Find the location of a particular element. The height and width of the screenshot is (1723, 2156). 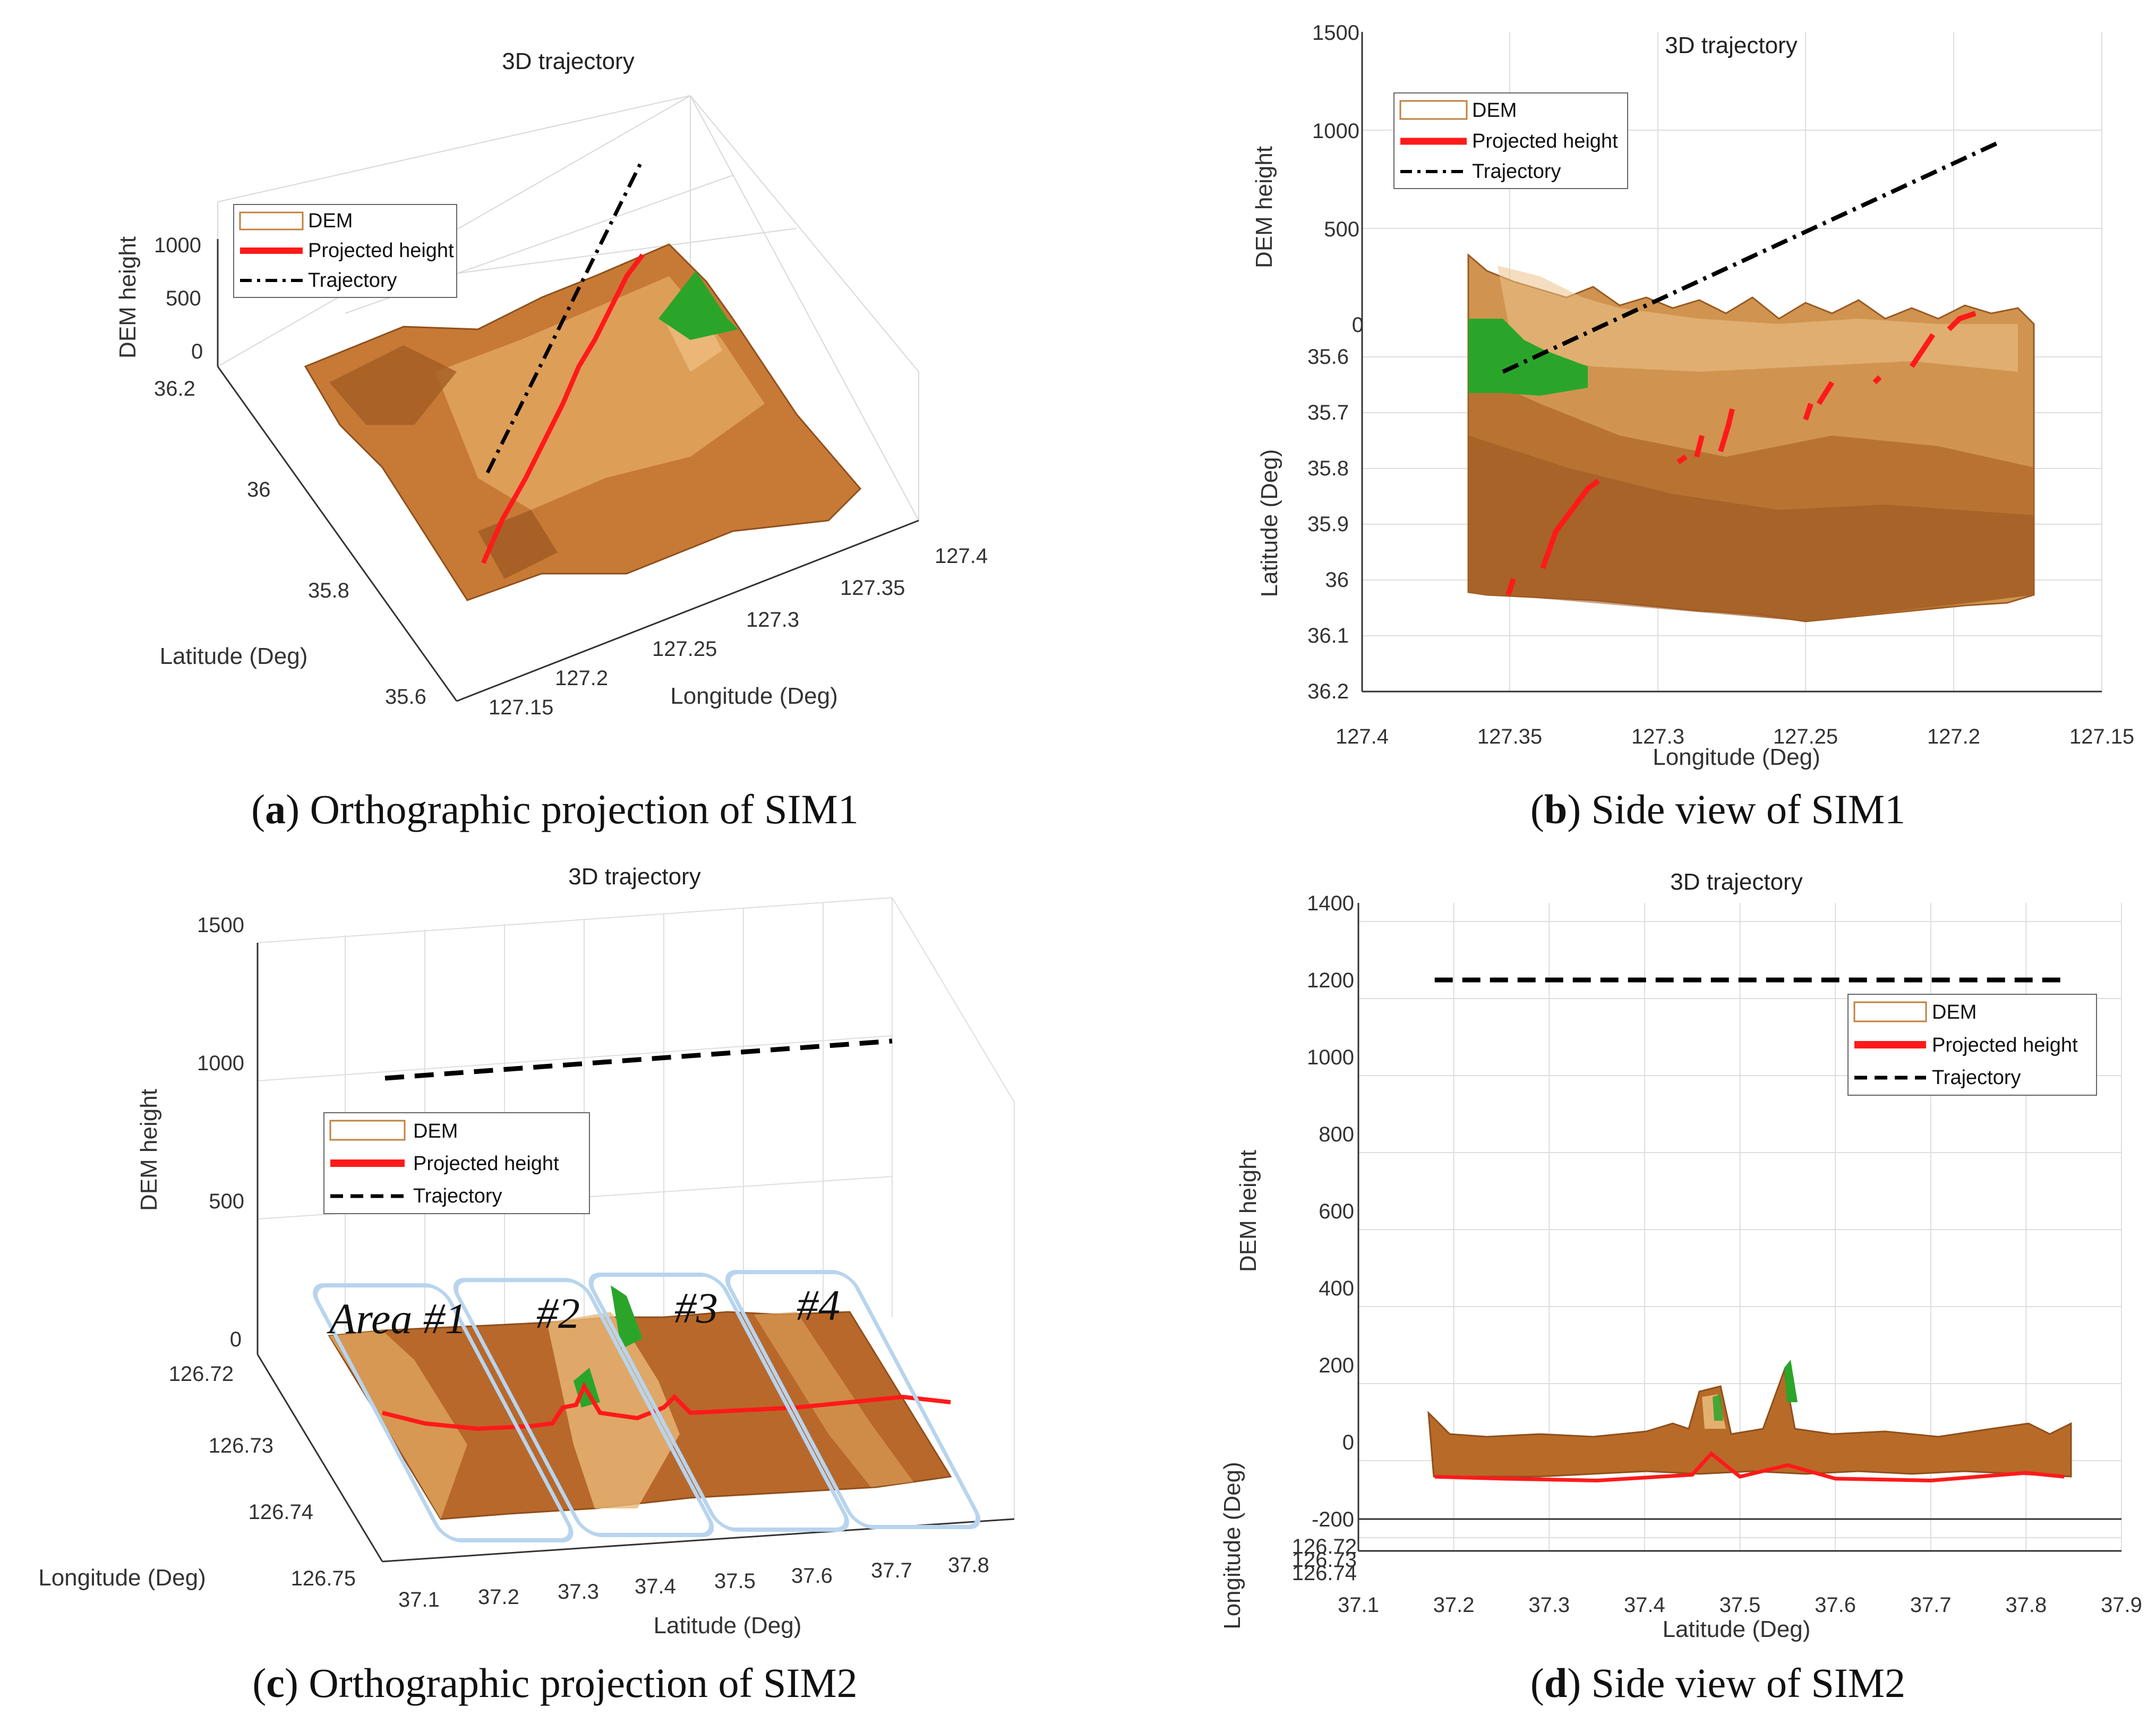

panel-a-trajectory is located at coordinates (565, 316).